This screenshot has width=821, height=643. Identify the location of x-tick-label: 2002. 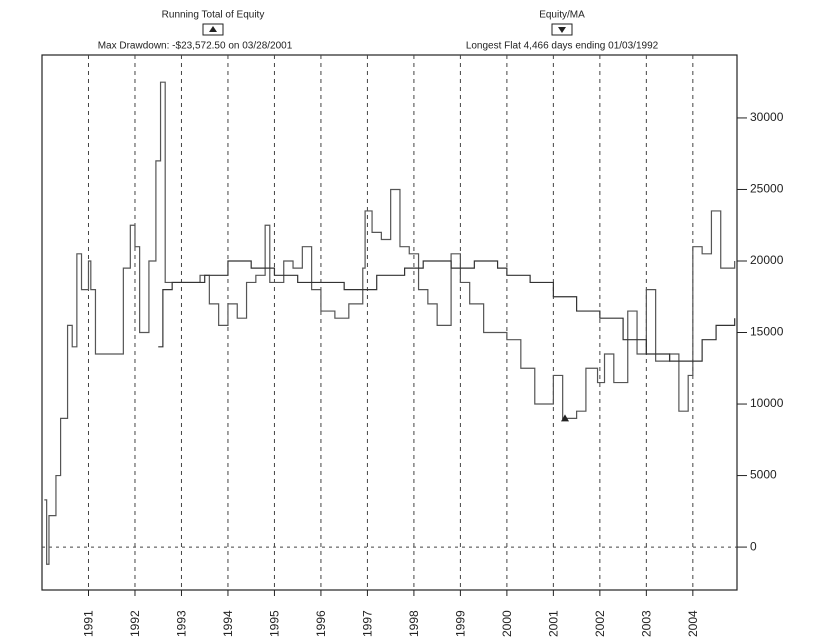
(600, 623).